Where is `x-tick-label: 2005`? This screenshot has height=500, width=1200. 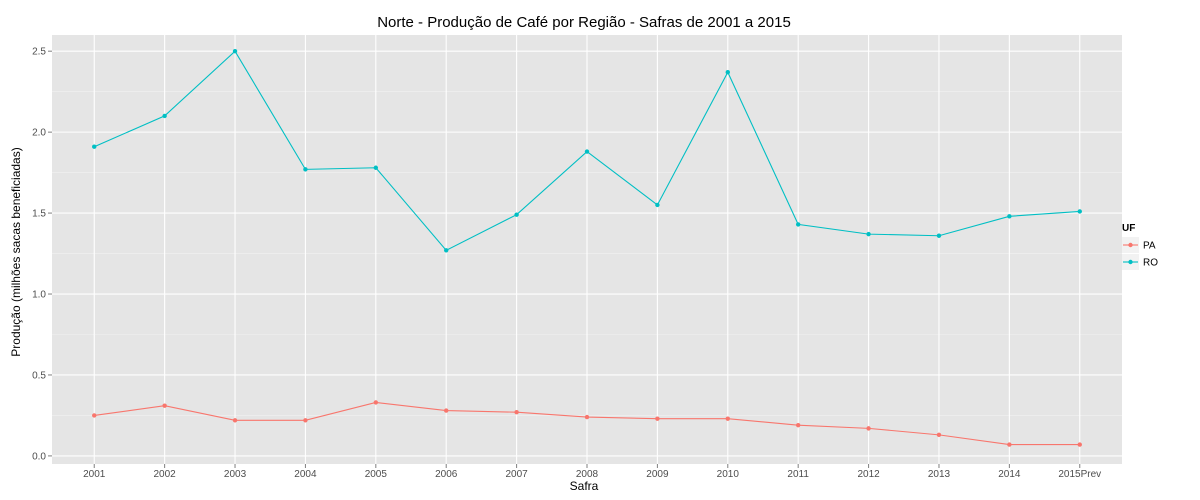 x-tick-label: 2005 is located at coordinates (376, 474).